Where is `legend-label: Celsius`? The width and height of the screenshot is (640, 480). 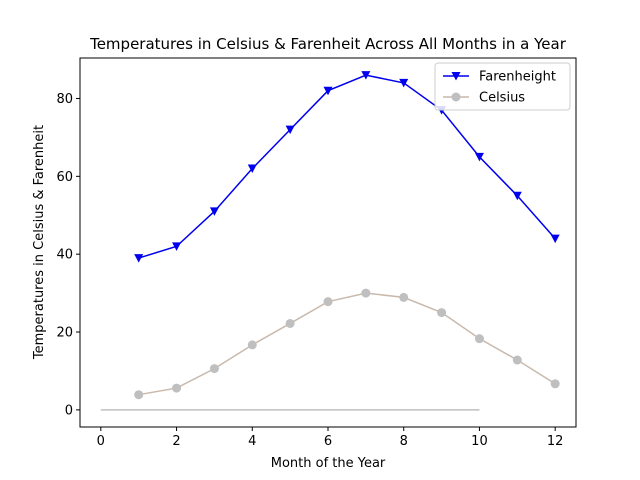 legend-label: Celsius is located at coordinates (502, 98).